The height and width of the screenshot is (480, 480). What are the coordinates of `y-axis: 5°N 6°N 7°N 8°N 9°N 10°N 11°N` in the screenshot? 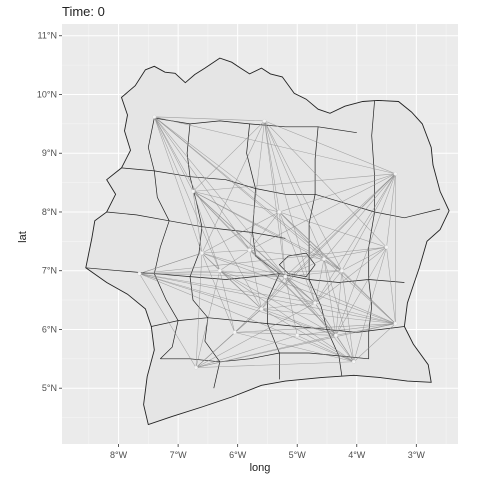 It's located at (49, 212).